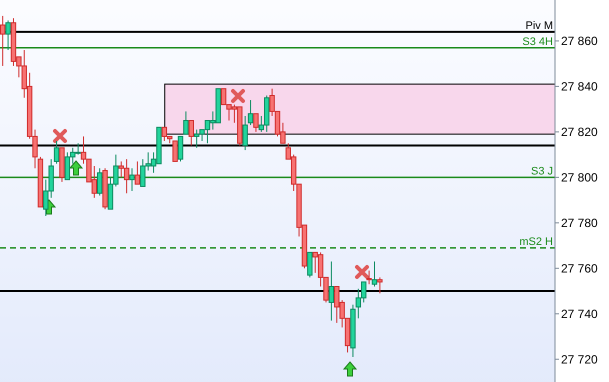 The width and height of the screenshot is (609, 382). What do you see at coordinates (539, 26) in the screenshot?
I see `ref-line-label: Piv M` at bounding box center [539, 26].